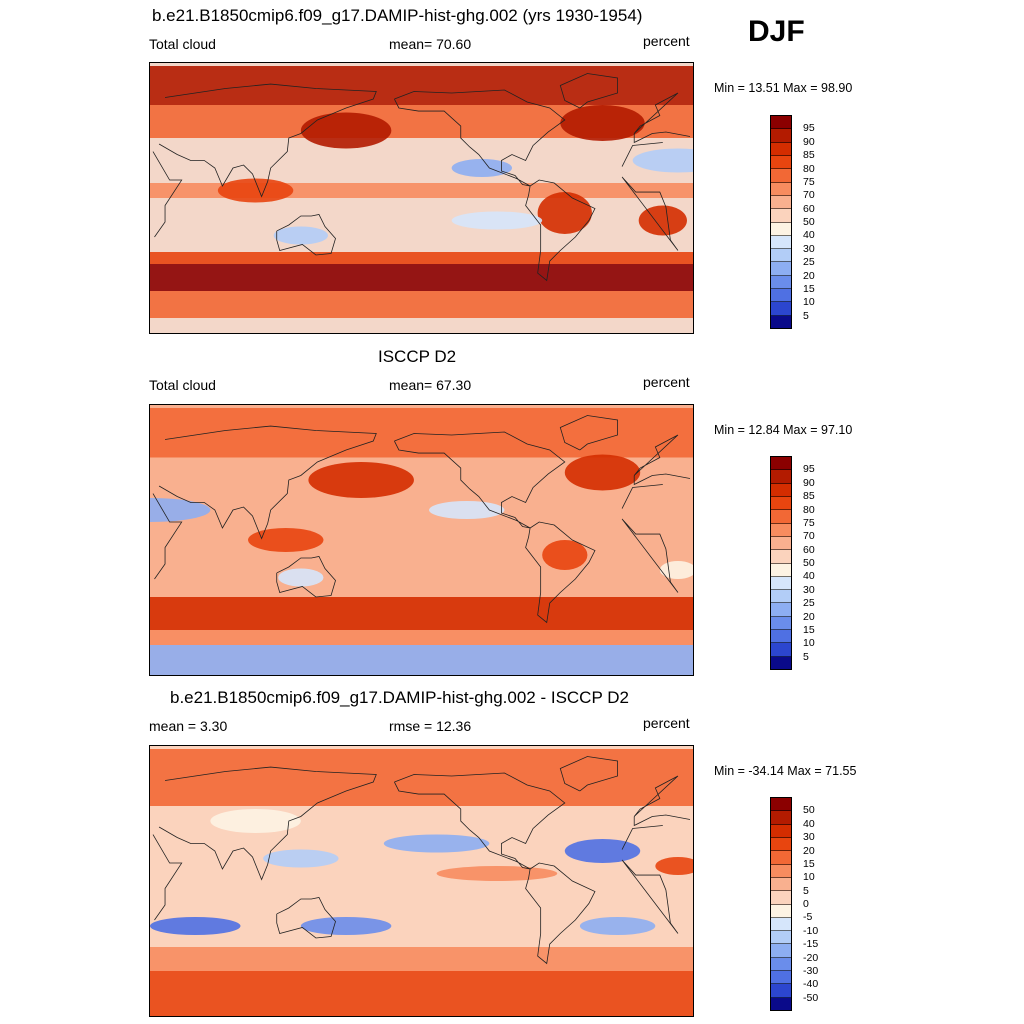 This screenshot has height=1024, width=1024. I want to click on panel-1-colorbar, so click(781, 222).